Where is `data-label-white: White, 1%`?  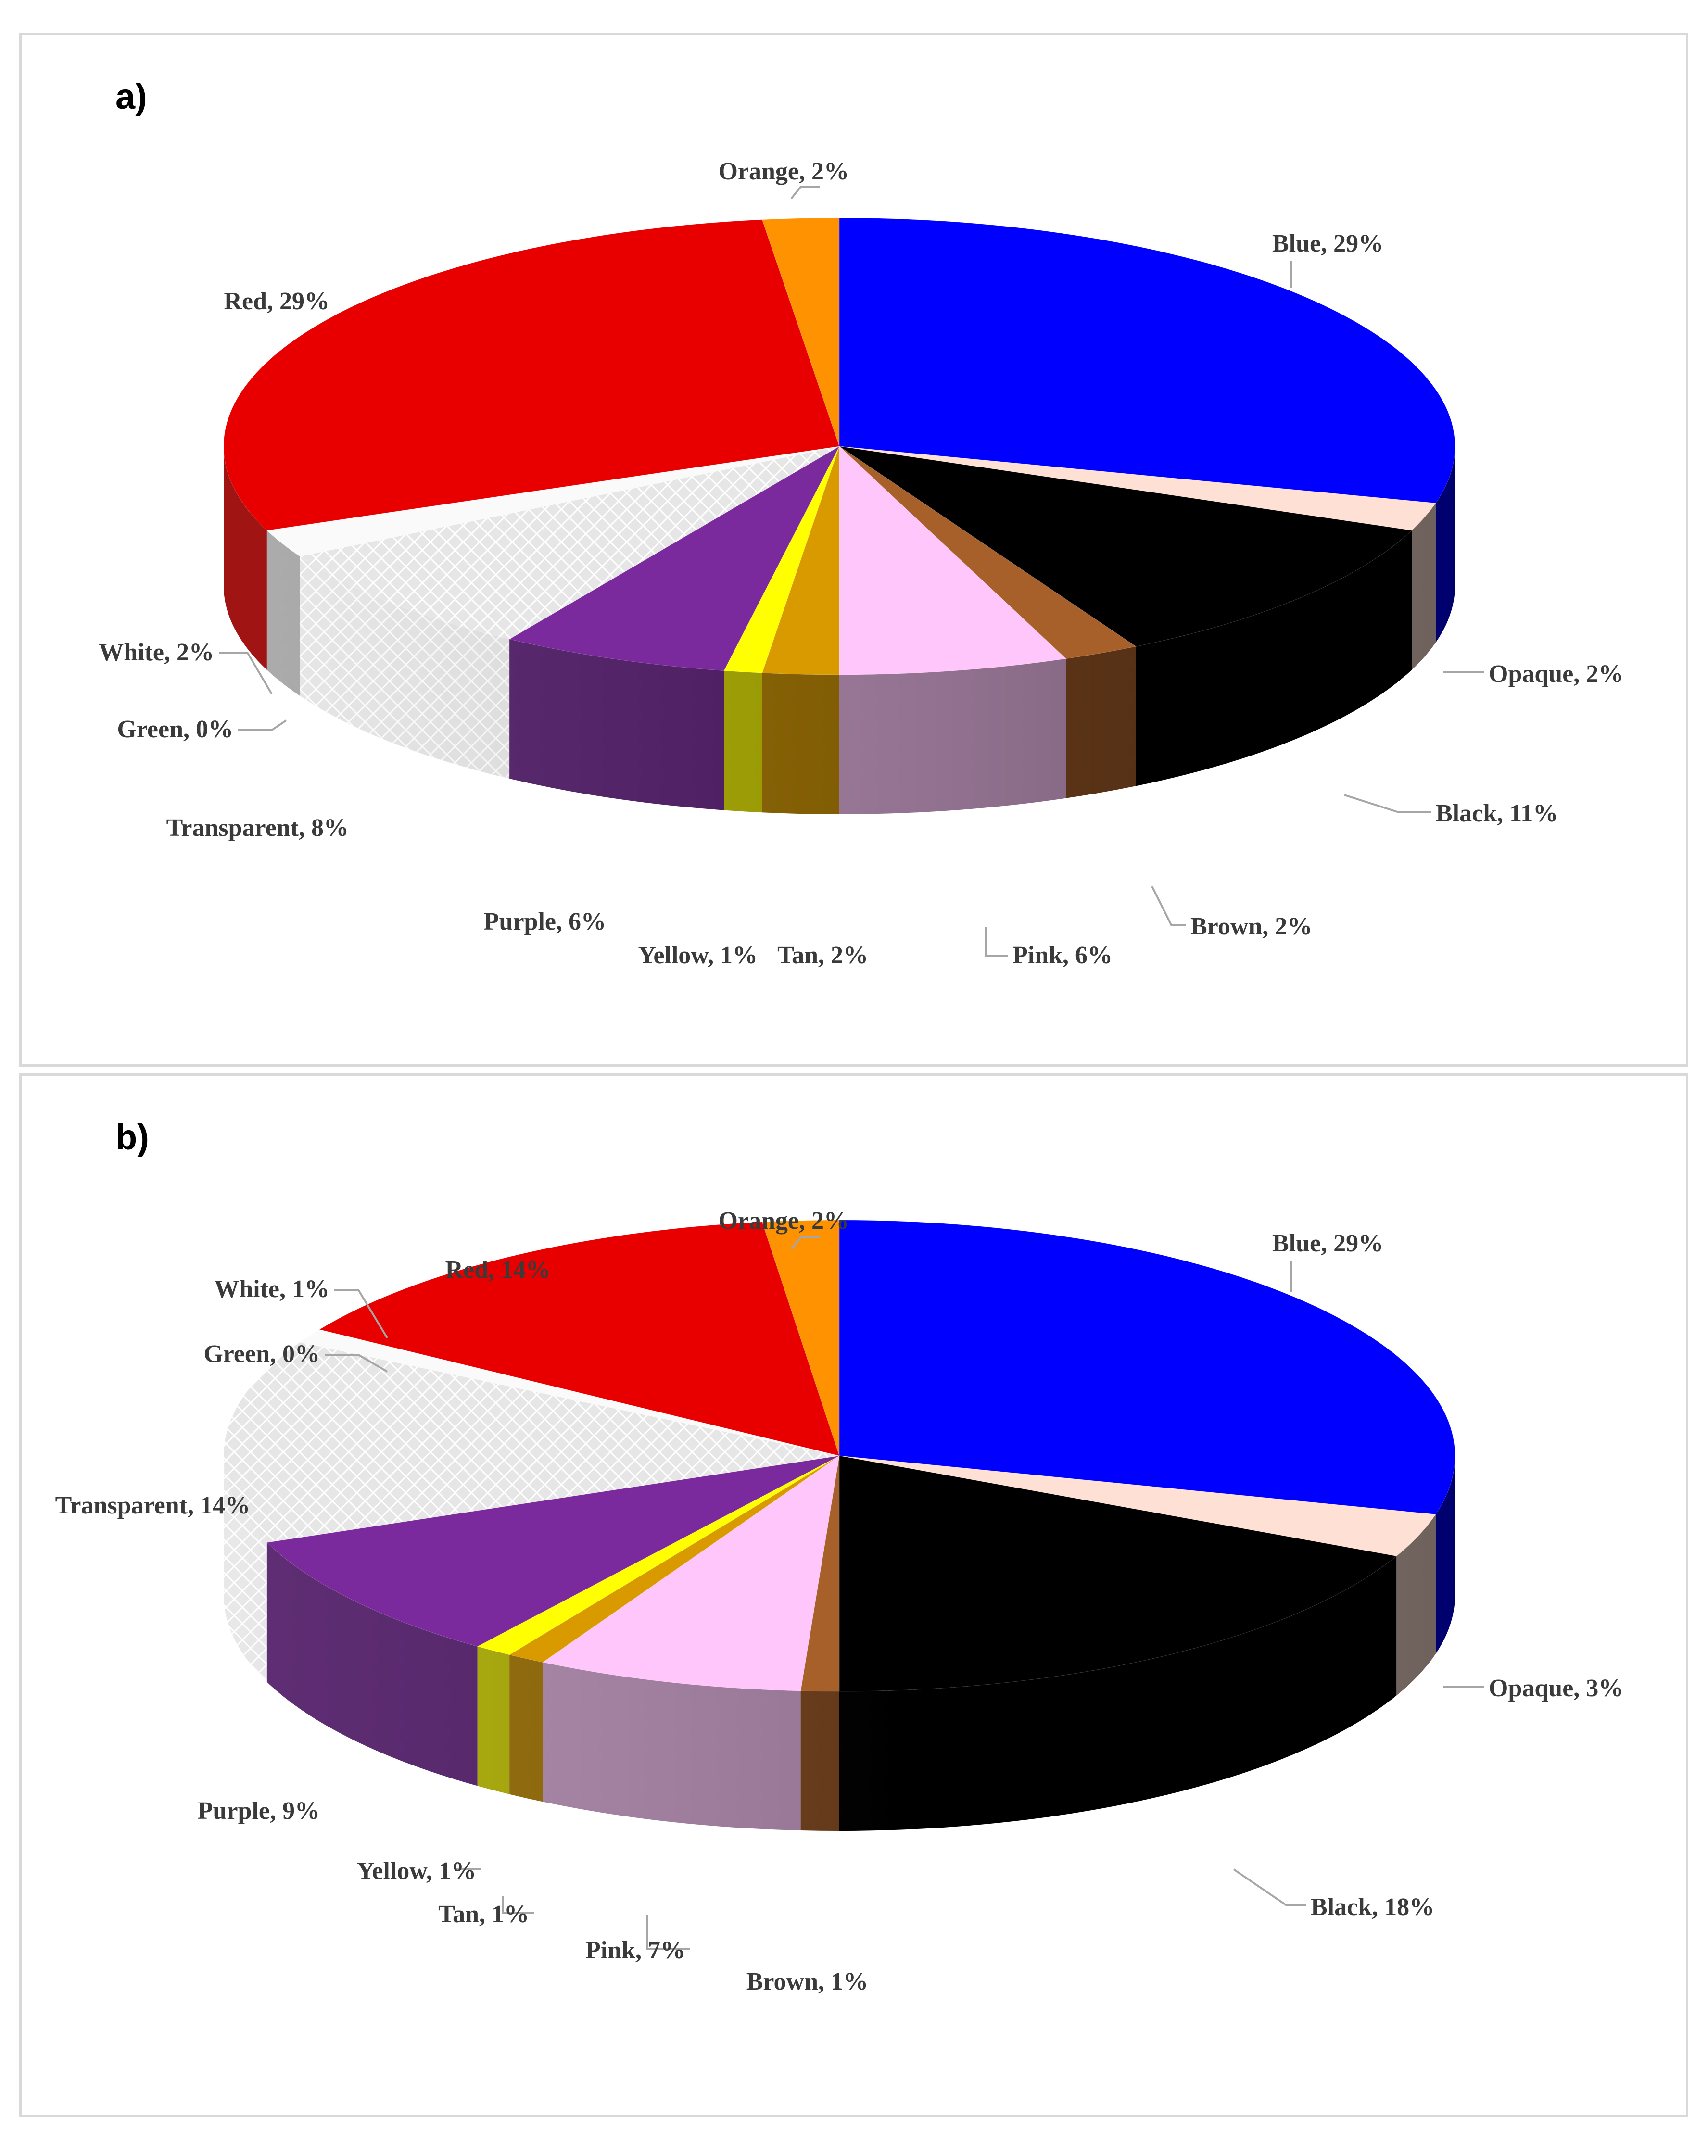 data-label-white: White, 1% is located at coordinates (271, 1289).